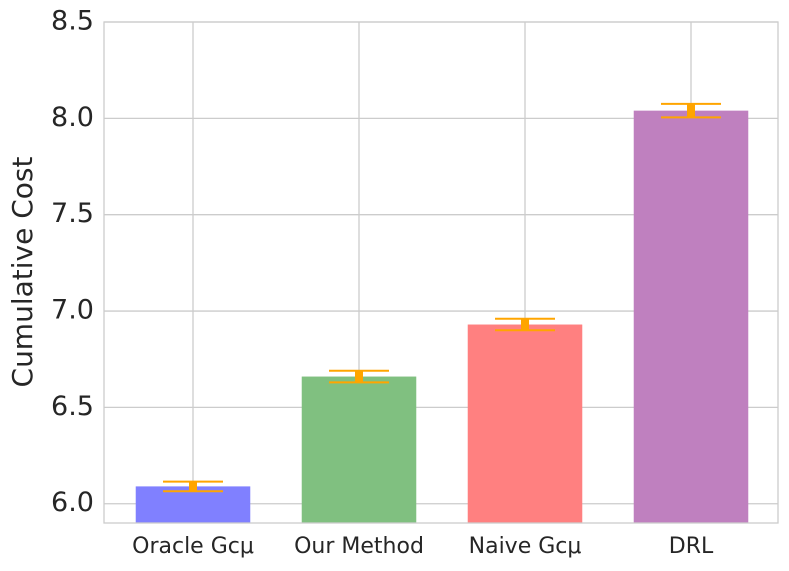 The height and width of the screenshot is (571, 789). Describe the element at coordinates (72, 21) in the screenshot. I see `y-tick-label: 8.5` at that location.